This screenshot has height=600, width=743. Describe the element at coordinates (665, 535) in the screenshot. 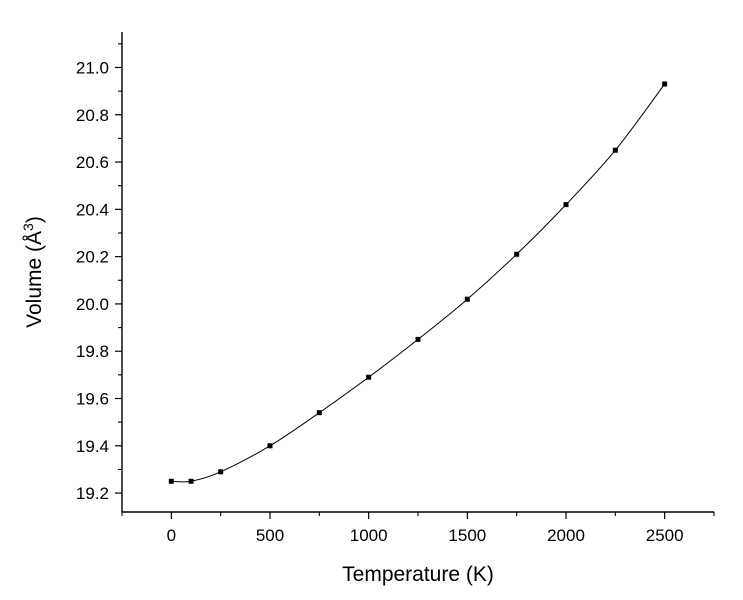

I see `x-tick-label: 2500` at that location.